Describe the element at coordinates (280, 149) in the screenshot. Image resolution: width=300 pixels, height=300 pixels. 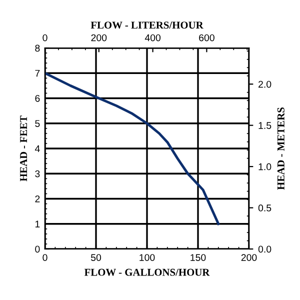
I see `y2-axis-title: HEAD - METERS` at that location.